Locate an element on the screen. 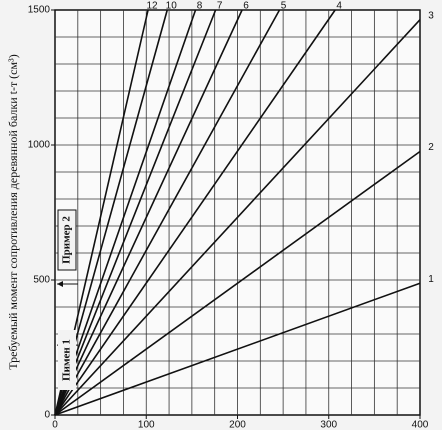  y-tick-label: 500 is located at coordinates (41, 280).